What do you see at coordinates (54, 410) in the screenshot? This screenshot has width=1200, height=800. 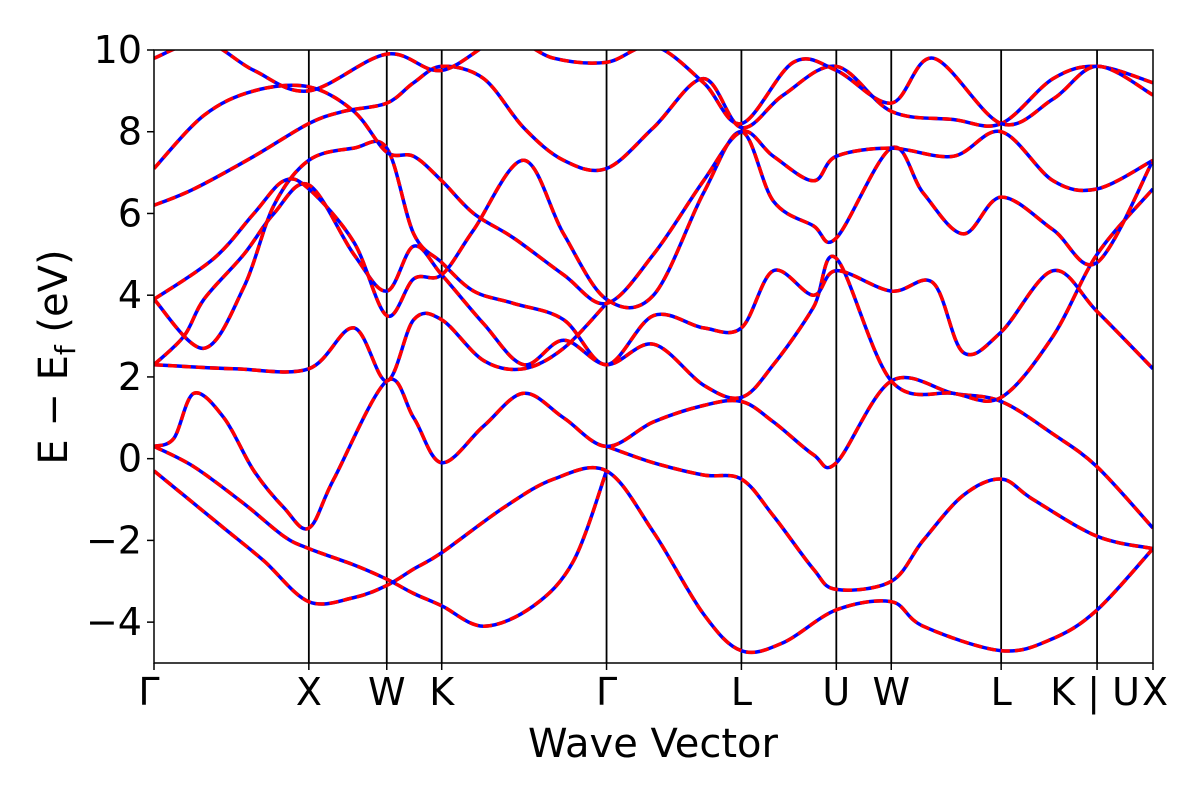 I see `y-axis-title-main: E − E` at bounding box center [54, 410].